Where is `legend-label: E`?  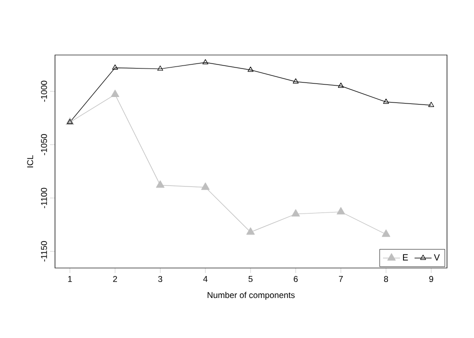
legend-label: E is located at coordinates (405, 257).